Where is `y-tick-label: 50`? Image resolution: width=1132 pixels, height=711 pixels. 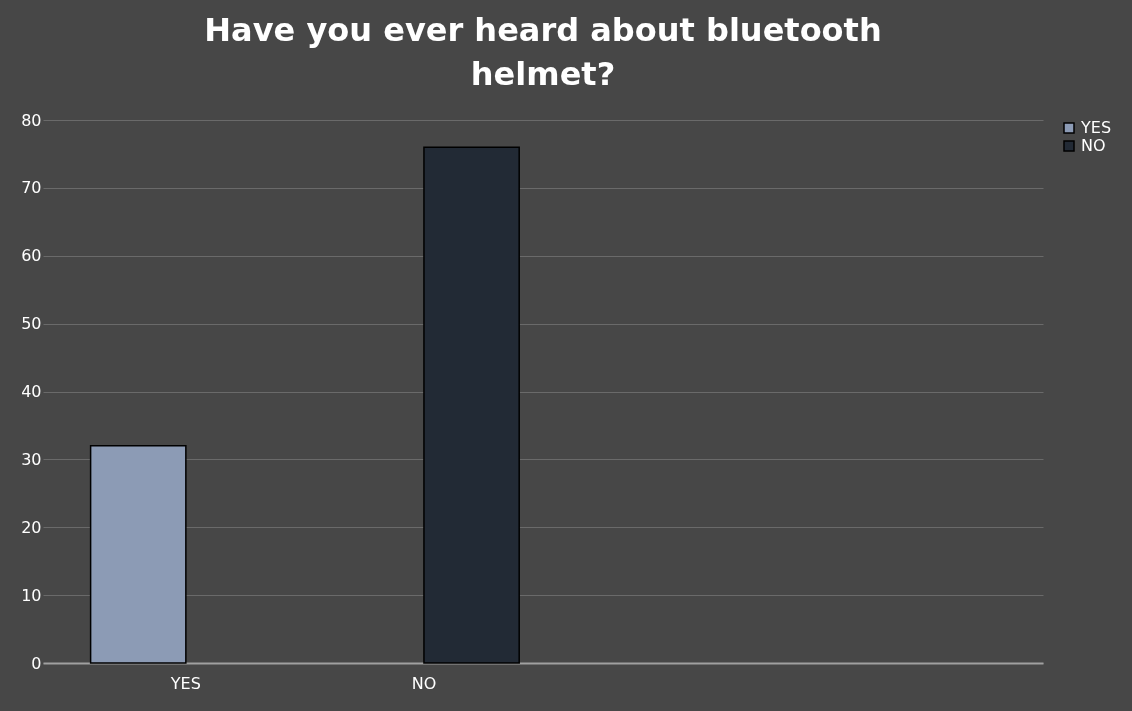
y-tick-label: 50 is located at coordinates (31, 324).